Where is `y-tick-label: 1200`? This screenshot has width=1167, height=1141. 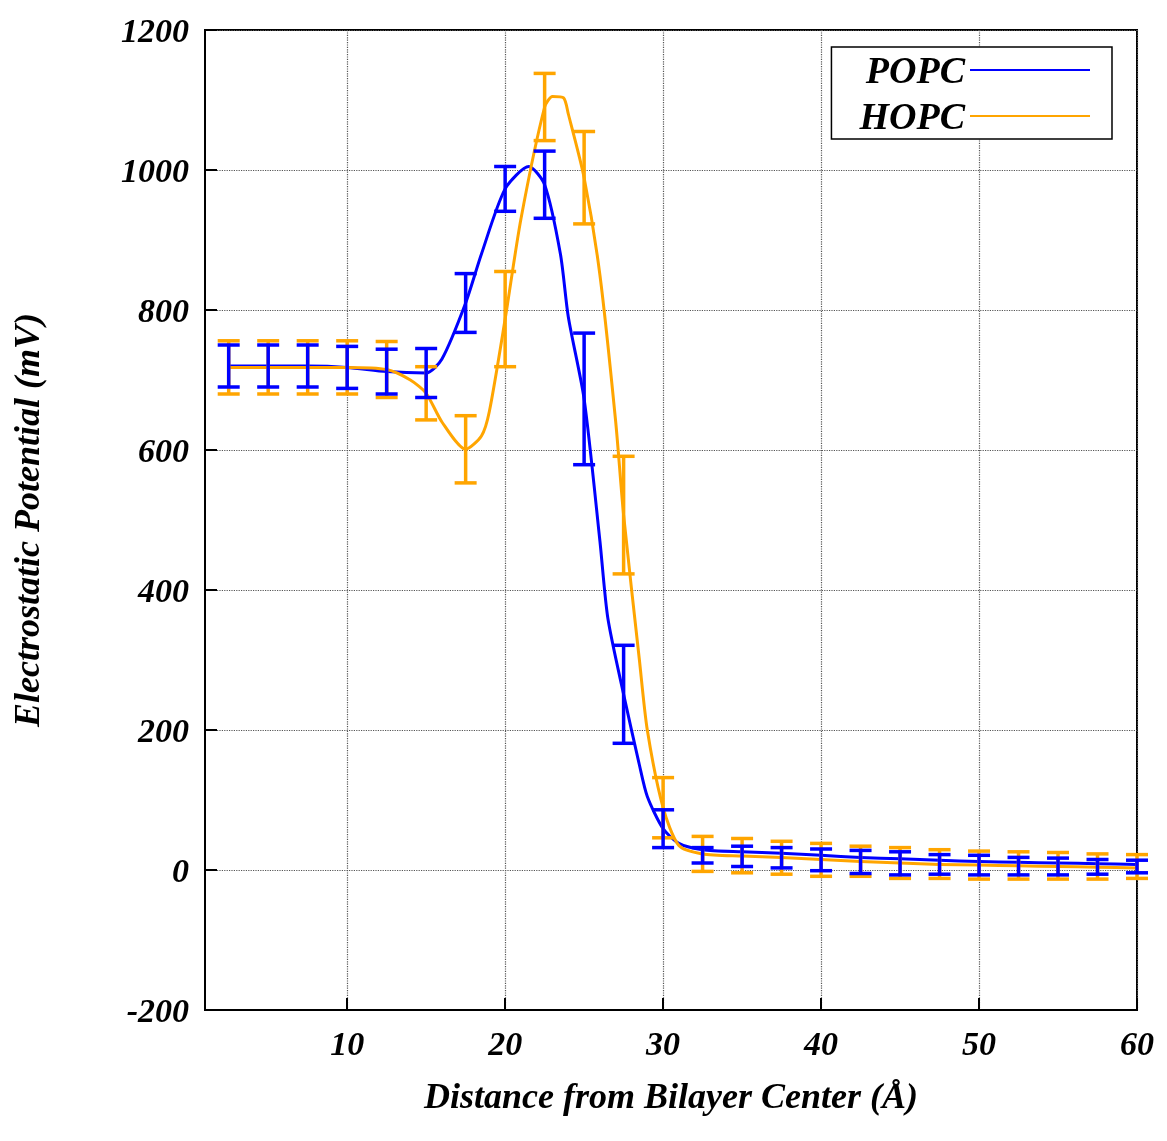 y-tick-label: 1200 is located at coordinates (155, 30).